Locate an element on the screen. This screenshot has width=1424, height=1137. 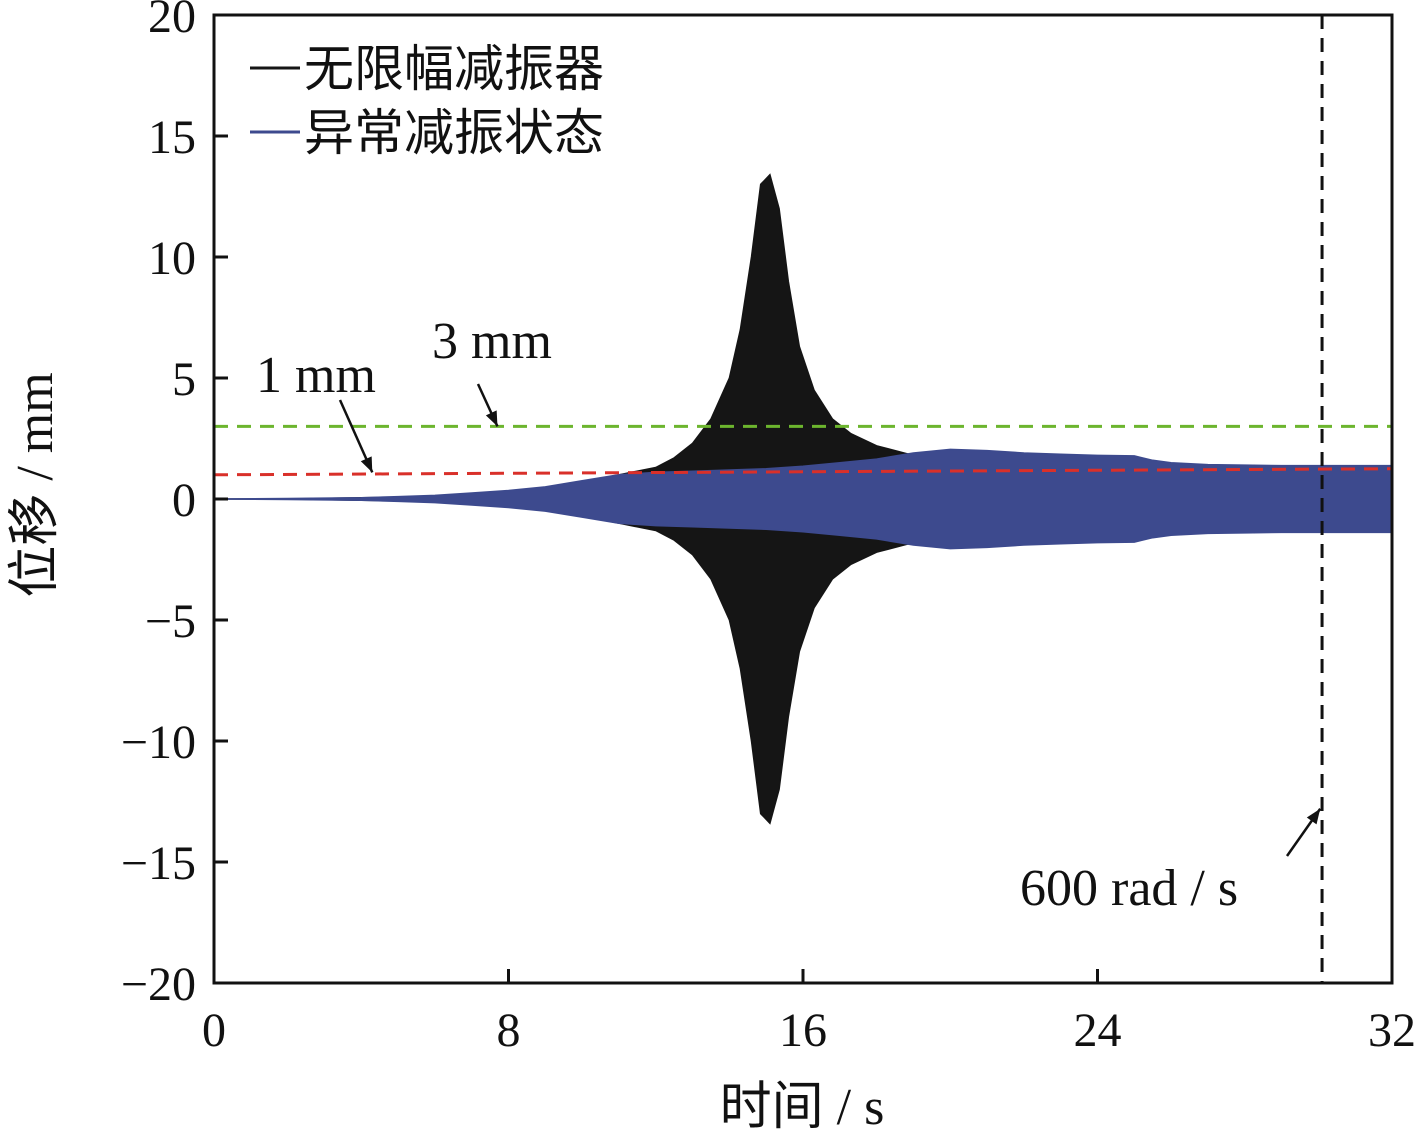
x-axis-title: 时间 / s is located at coordinates (802, 1107).